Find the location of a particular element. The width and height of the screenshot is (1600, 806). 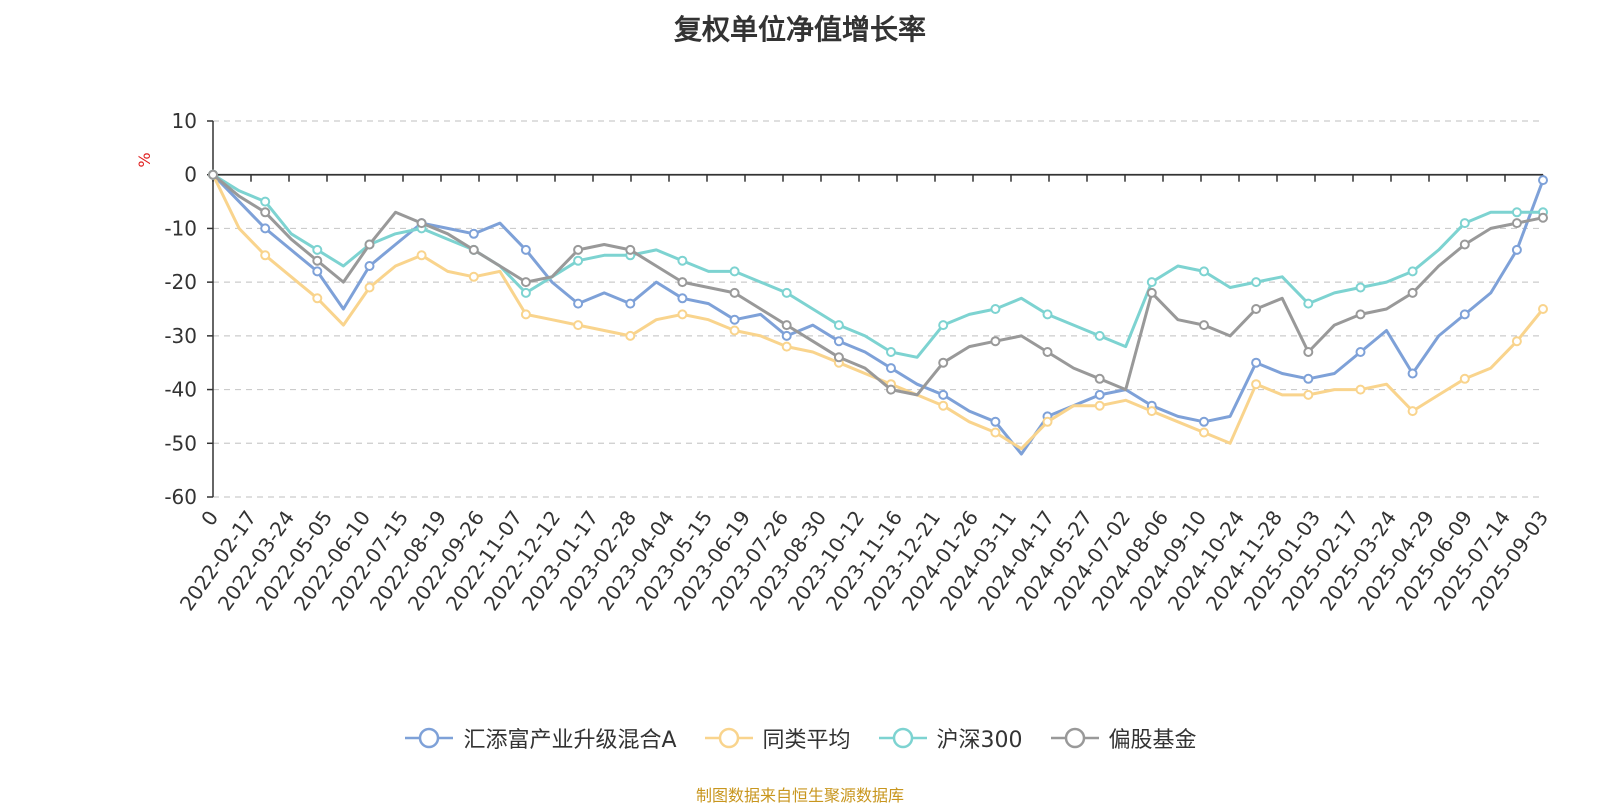

y-axis-label: % is located at coordinates (144, 159).